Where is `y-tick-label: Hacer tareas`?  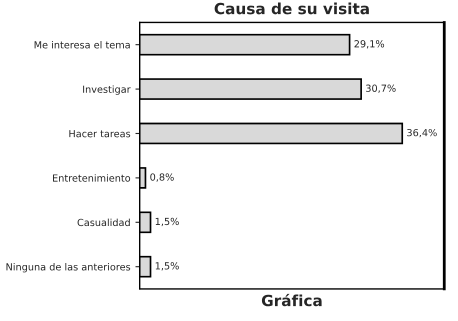 y-tick-label: Hacer tareas is located at coordinates (99, 134).